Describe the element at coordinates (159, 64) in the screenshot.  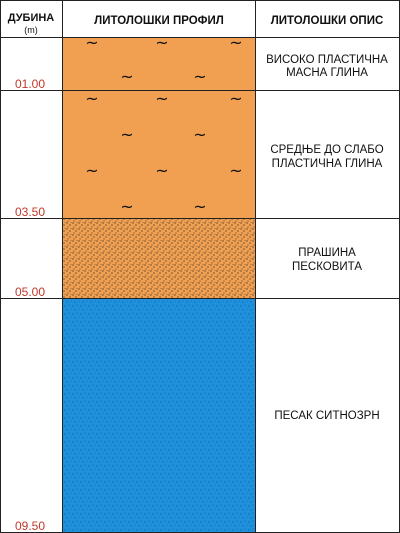
I see `layer-1-fill` at that location.